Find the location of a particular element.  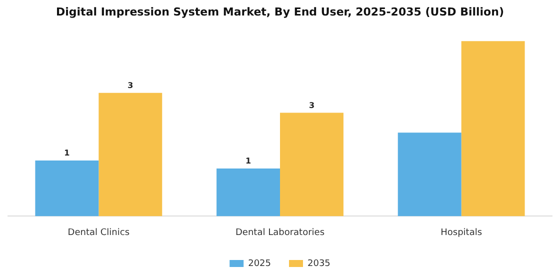

x-tick-label: Hospitals is located at coordinates (461, 233).